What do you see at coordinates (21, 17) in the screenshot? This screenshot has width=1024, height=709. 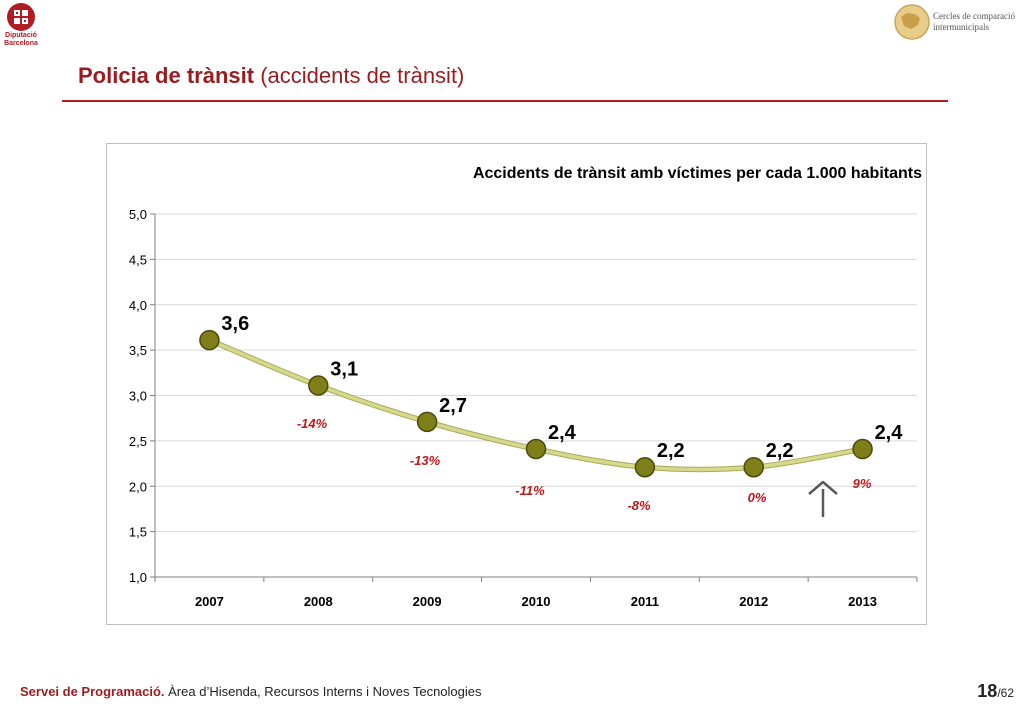 I see `diputacio-shield-icon` at bounding box center [21, 17].